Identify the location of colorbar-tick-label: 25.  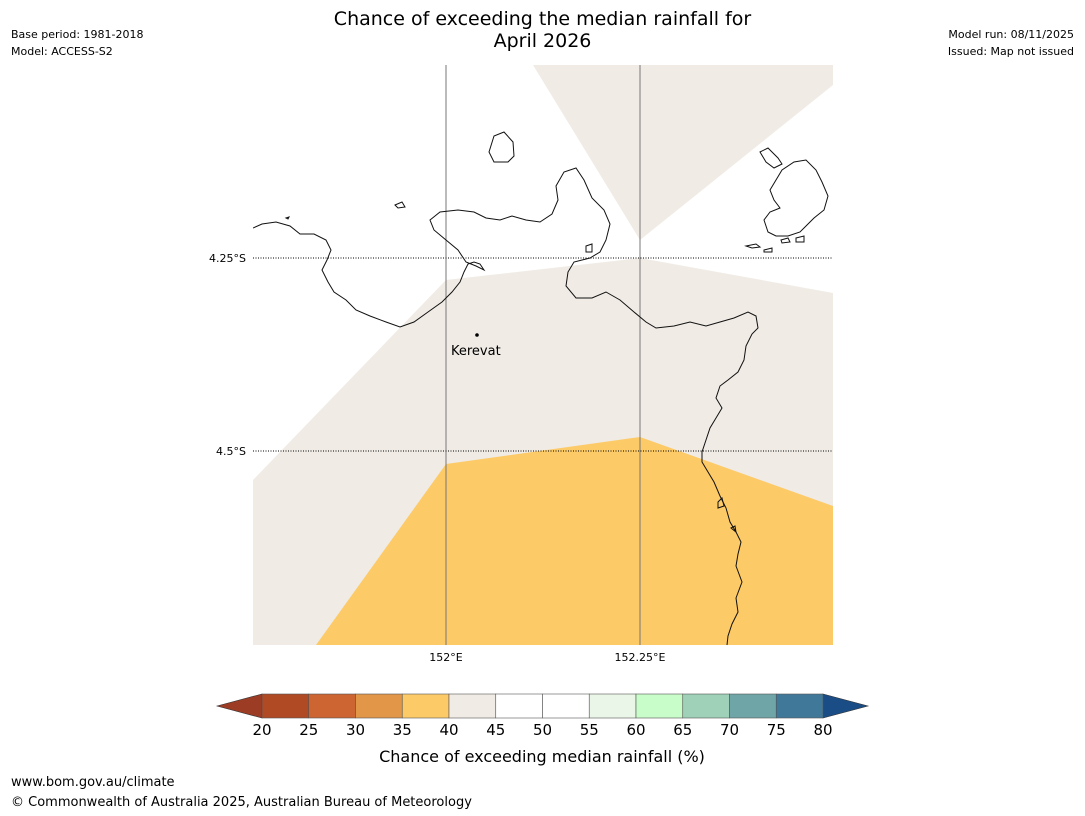
(308, 730).